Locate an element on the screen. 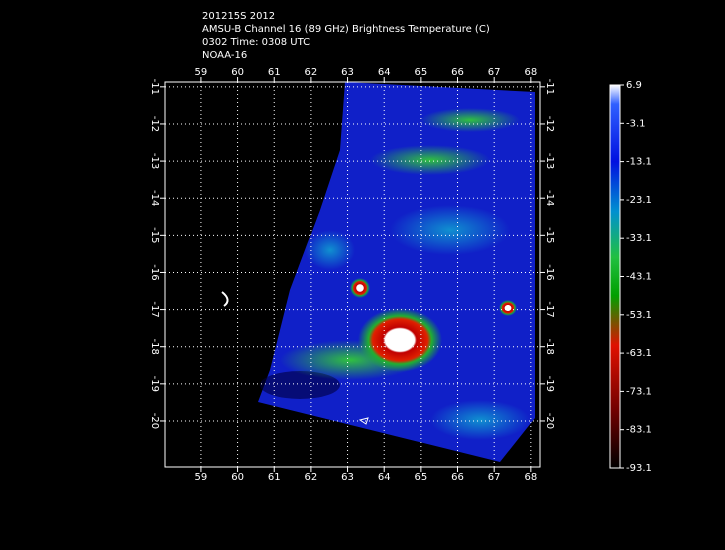 This screenshot has height=550, width=725. colorbar-label: -53.1 is located at coordinates (639, 315).